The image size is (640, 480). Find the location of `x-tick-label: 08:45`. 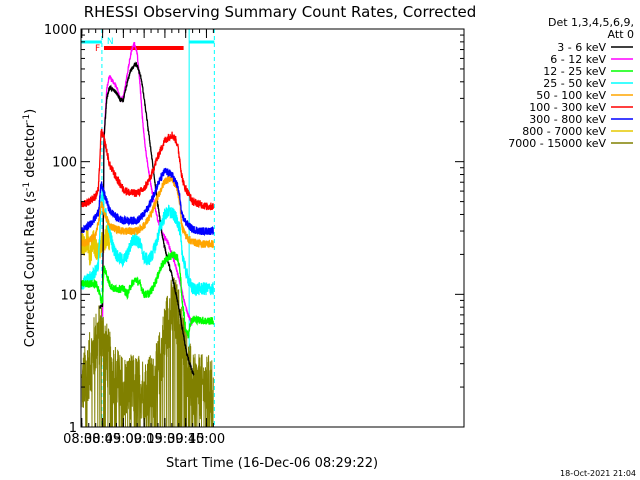

x-tick-label: 08:45 is located at coordinates (102, 439).